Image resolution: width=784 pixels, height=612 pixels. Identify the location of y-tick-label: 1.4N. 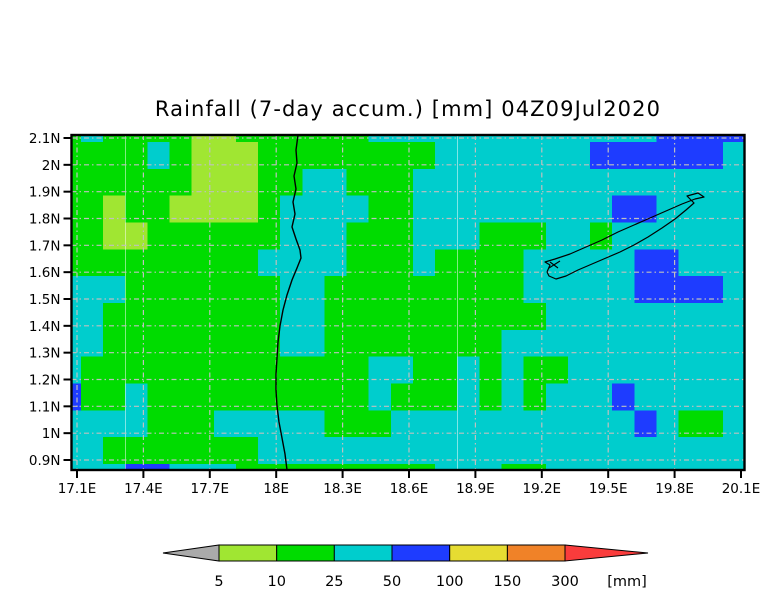
(45, 327).